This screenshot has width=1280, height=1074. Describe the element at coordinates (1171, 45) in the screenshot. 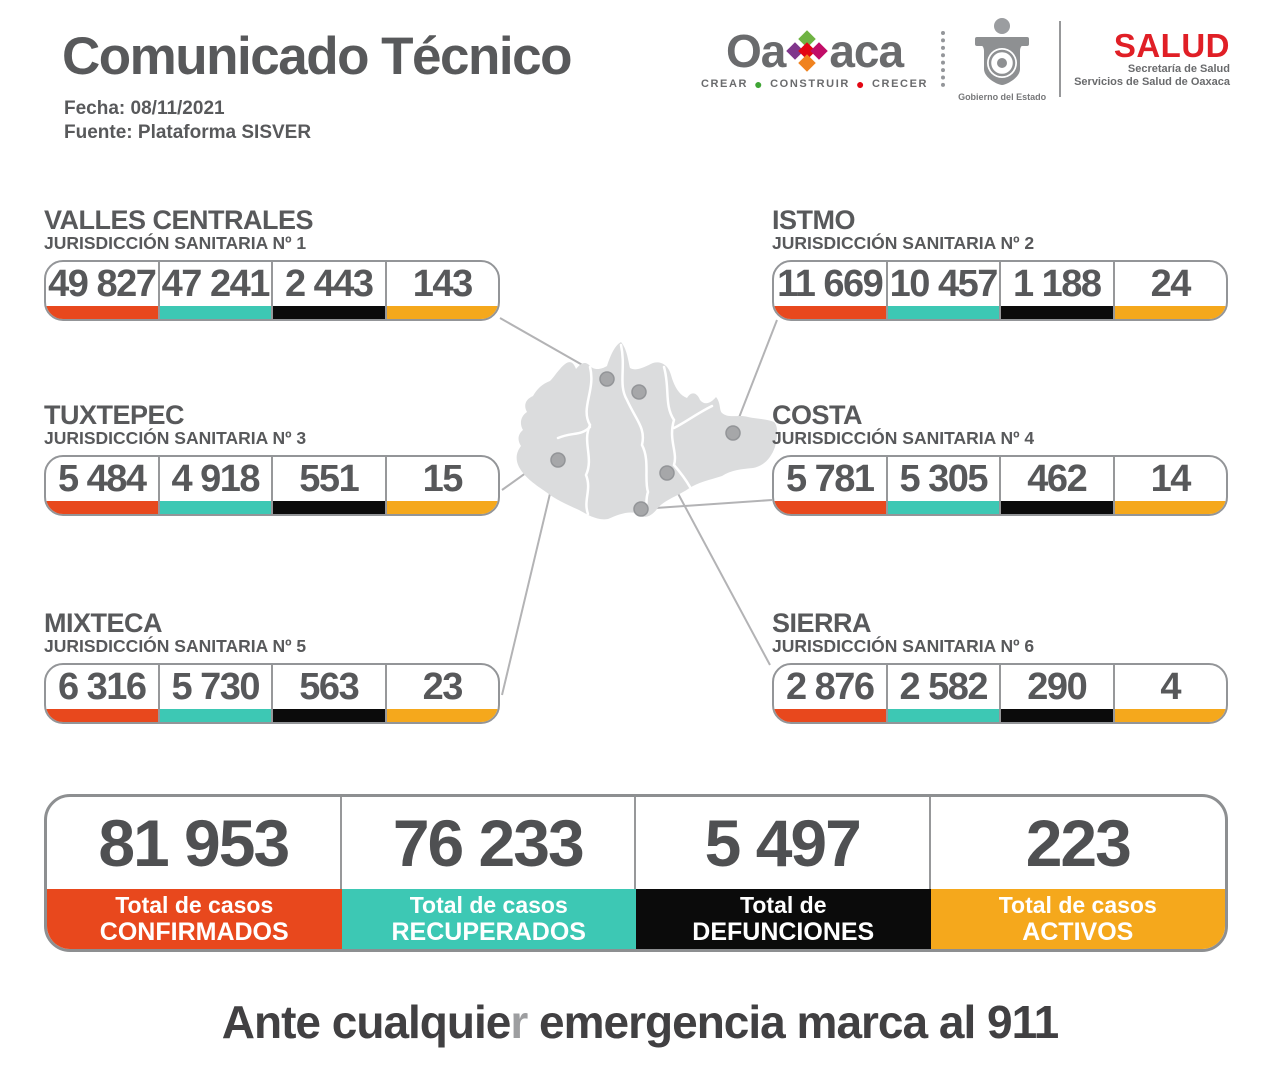

I see `salud-wordmark: SALUD` at that location.